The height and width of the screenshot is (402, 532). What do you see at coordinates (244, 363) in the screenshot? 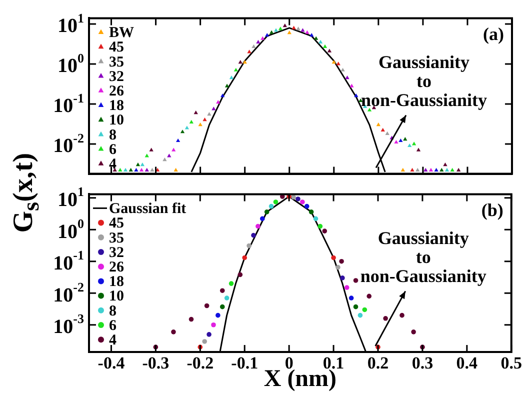
I see `x-tick-label: -0.1` at bounding box center [244, 363].